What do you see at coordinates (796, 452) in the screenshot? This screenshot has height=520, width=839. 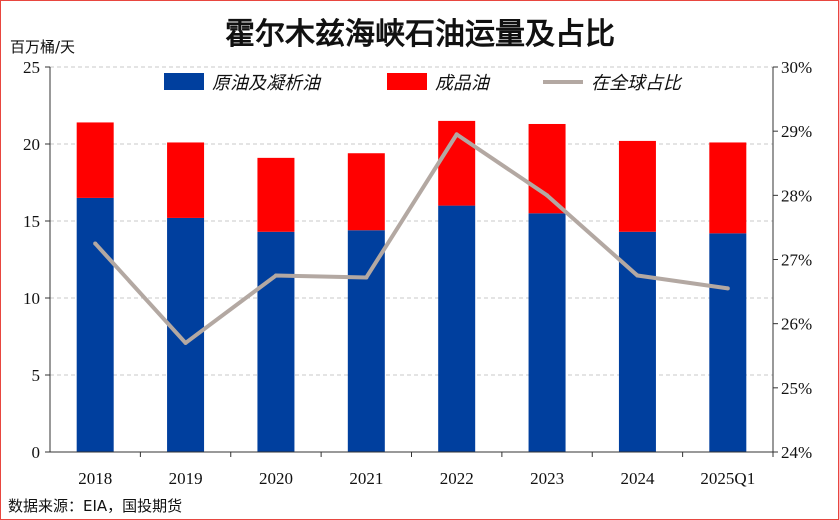 I see `y2-tick-label: 24%` at bounding box center [796, 452].